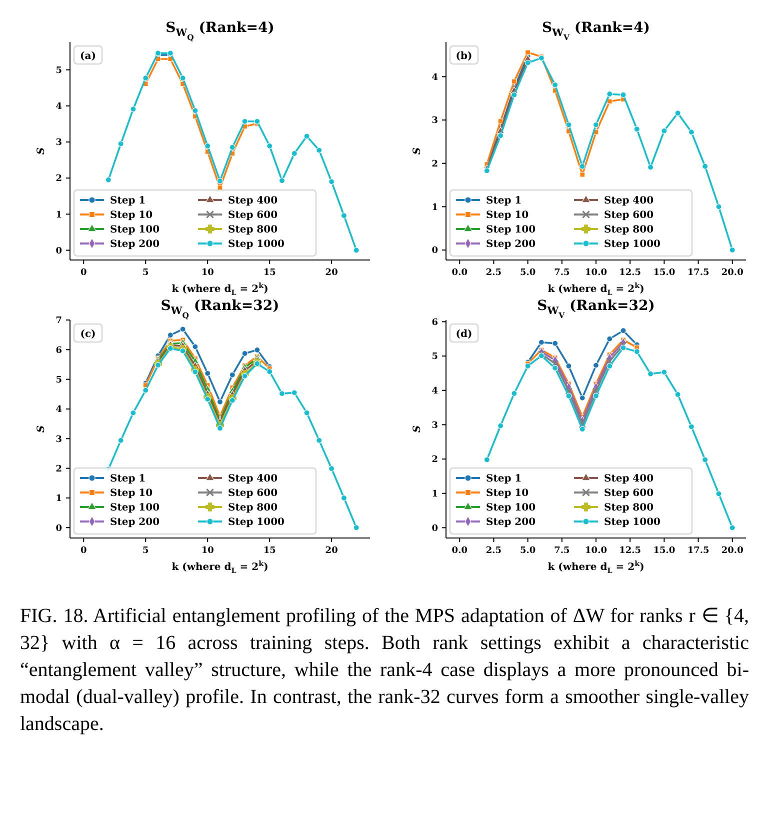  I want to click on panel-label-box: (d), so click(464, 333).